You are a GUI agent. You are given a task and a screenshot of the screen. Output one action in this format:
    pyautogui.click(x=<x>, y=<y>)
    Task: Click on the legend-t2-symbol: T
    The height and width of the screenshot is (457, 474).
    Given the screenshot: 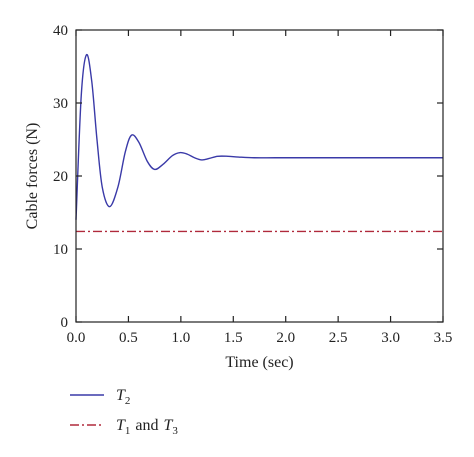 What is the action you would take?
    pyautogui.click(x=121, y=395)
    